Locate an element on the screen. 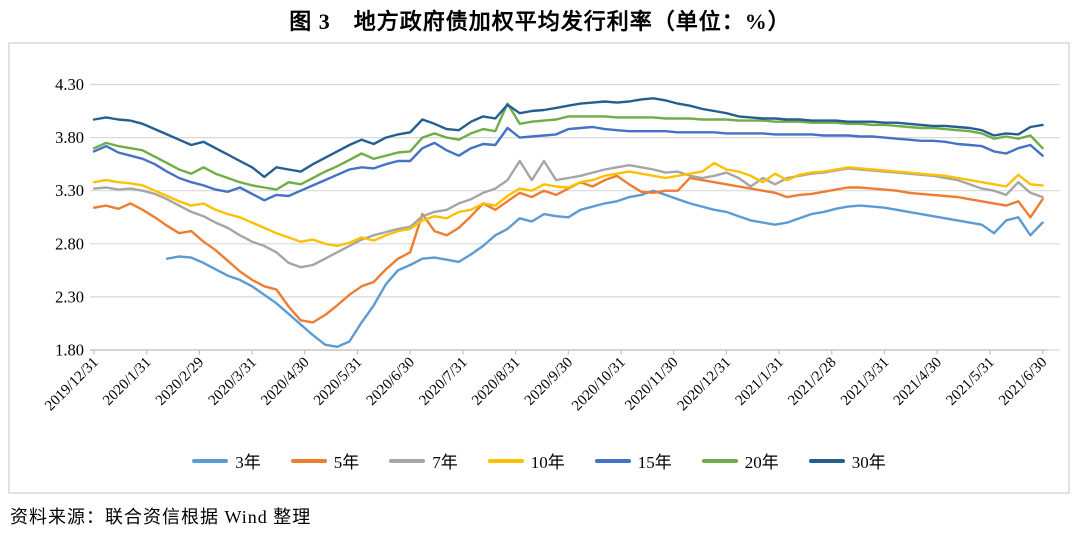  y-axis-tick-label: 2.30 is located at coordinates (69, 296).